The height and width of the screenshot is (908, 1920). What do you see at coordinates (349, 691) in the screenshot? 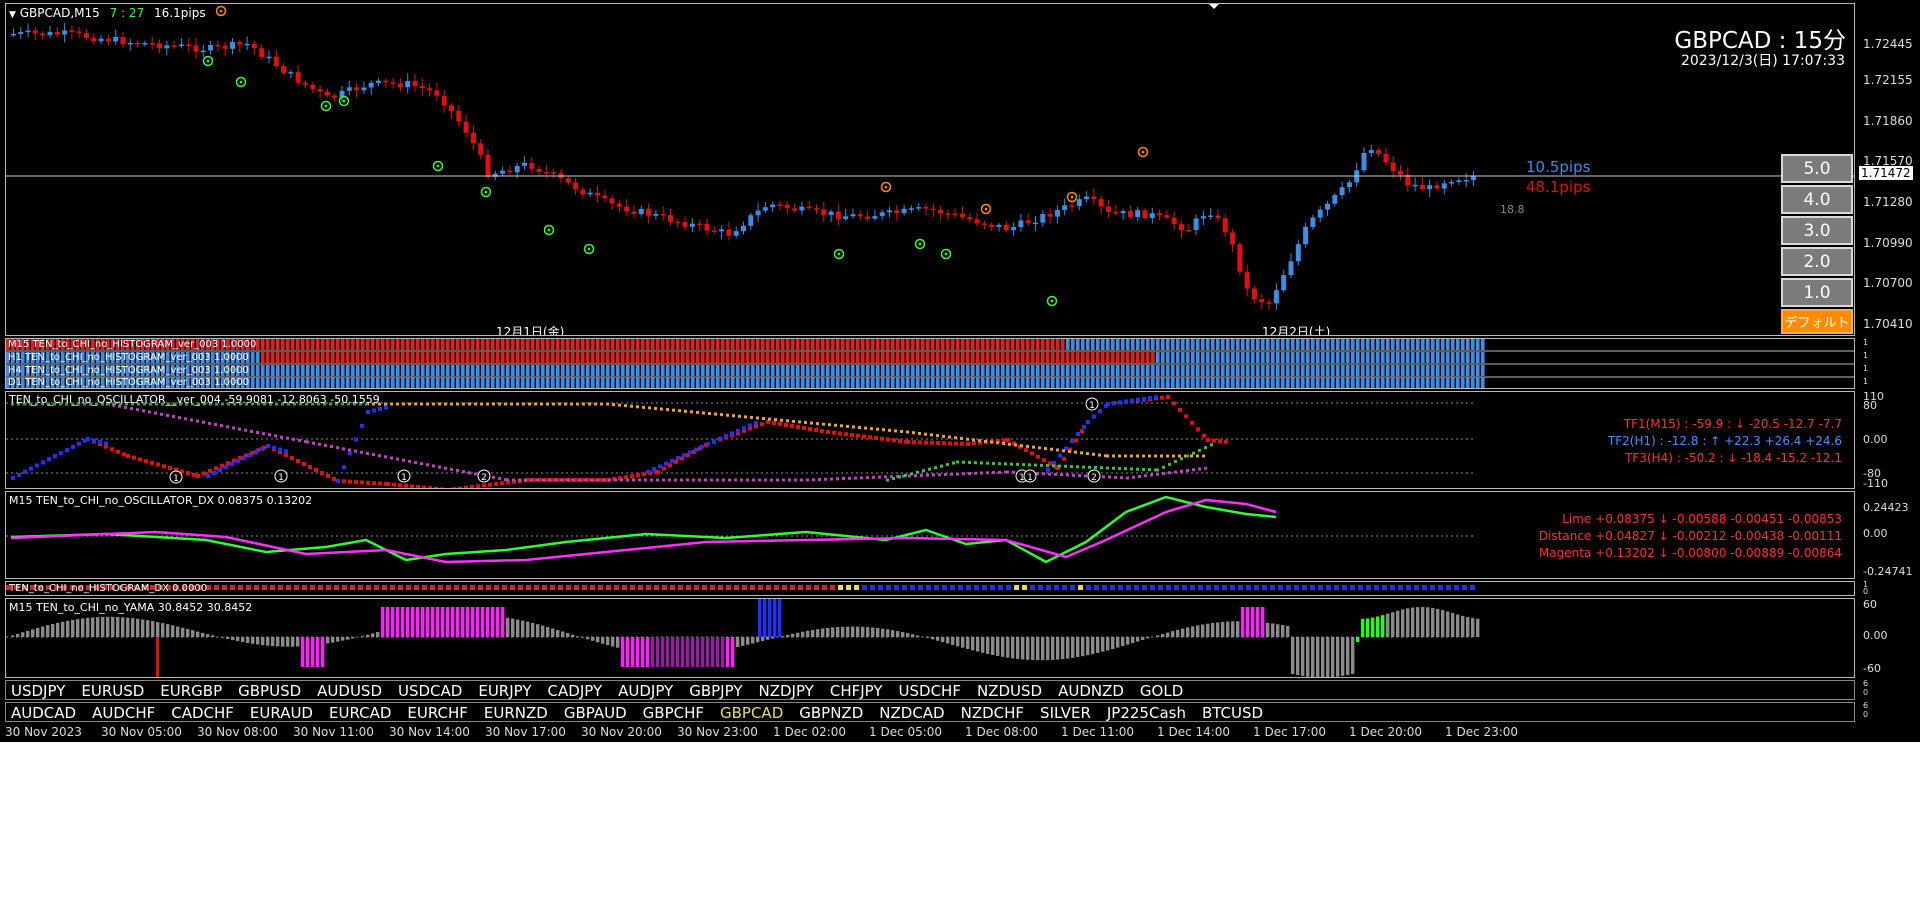
I see `symbol-audusd: AUDUSD` at bounding box center [349, 691].